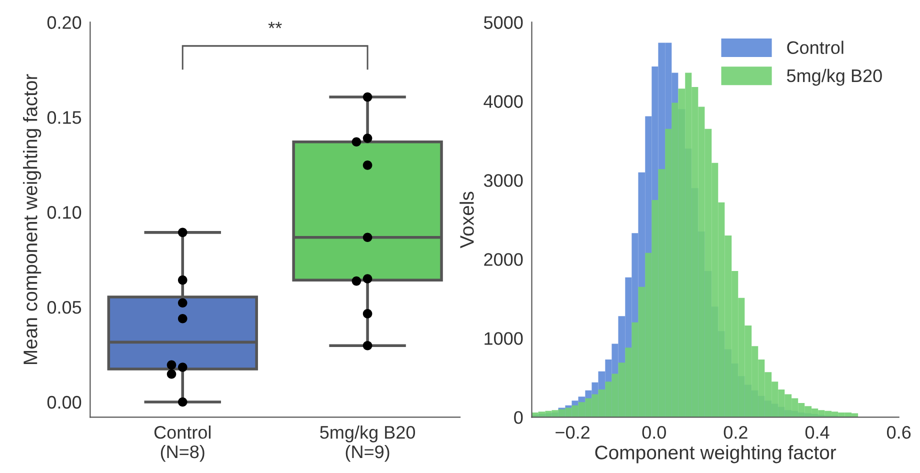 The image size is (920, 473). What do you see at coordinates (654, 432) in the screenshot?
I see `x-tick-label: 0.0` at bounding box center [654, 432].